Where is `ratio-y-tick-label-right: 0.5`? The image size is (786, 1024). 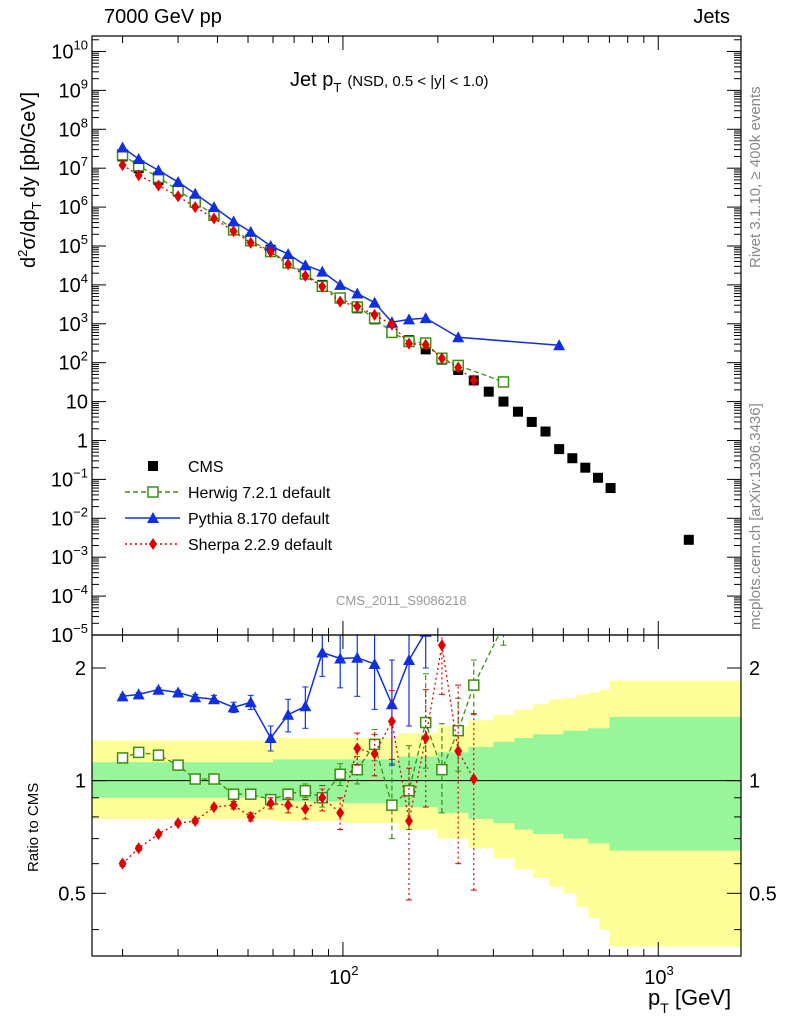
ratio-y-tick-label-right: 0.5 is located at coordinates (763, 894).